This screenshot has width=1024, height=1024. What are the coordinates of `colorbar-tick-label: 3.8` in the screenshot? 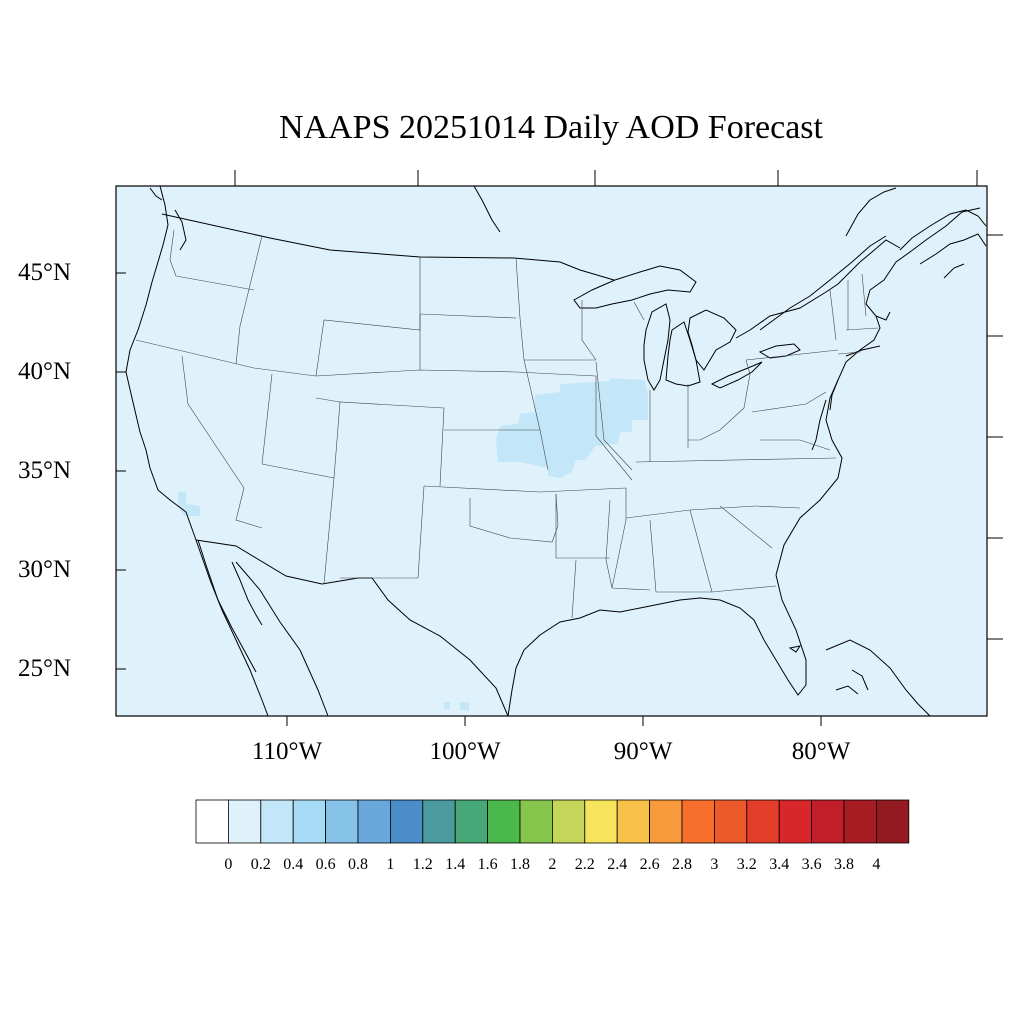 It's located at (844, 864).